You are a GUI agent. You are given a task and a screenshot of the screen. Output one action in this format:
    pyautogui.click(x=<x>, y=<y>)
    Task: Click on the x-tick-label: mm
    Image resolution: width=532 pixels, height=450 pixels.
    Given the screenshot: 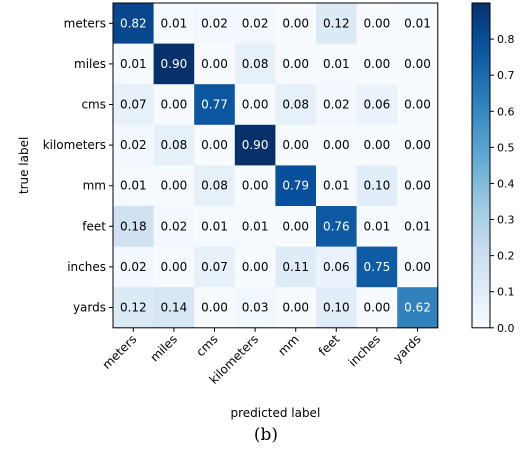 What is the action you would take?
    pyautogui.click(x=288, y=345)
    